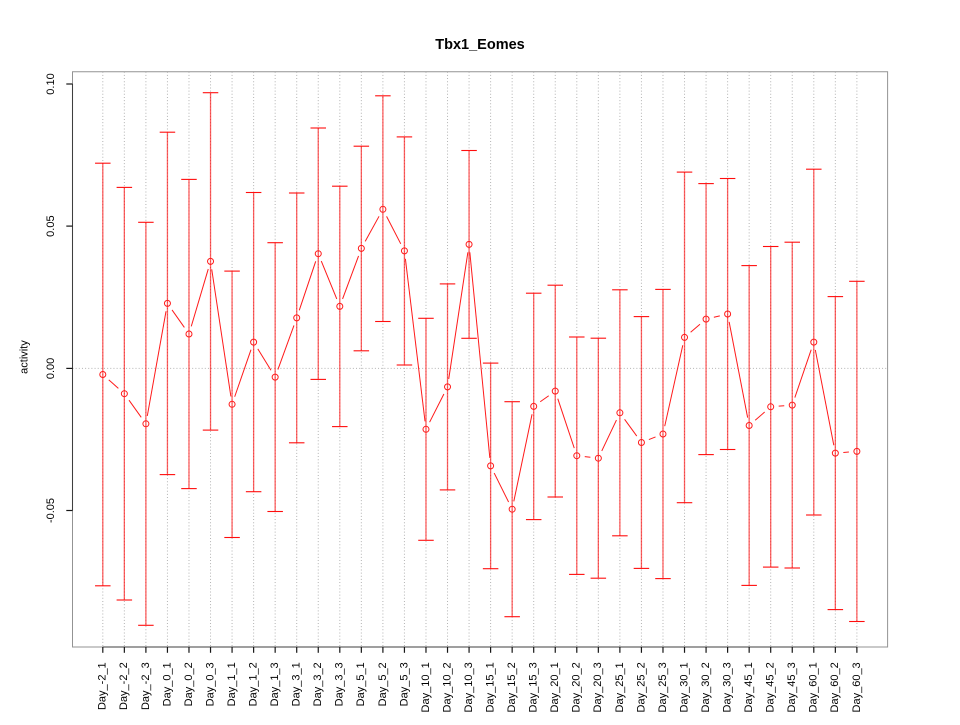 The width and height of the screenshot is (960, 725). Describe the element at coordinates (297, 684) in the screenshot. I see `svg-text: Day_3_1` at that location.